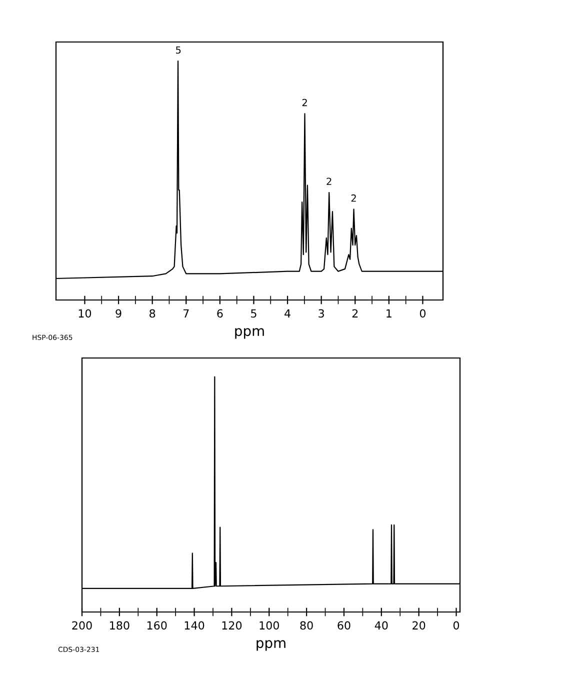  I want to click on x-tick-label: 180, so click(120, 625).